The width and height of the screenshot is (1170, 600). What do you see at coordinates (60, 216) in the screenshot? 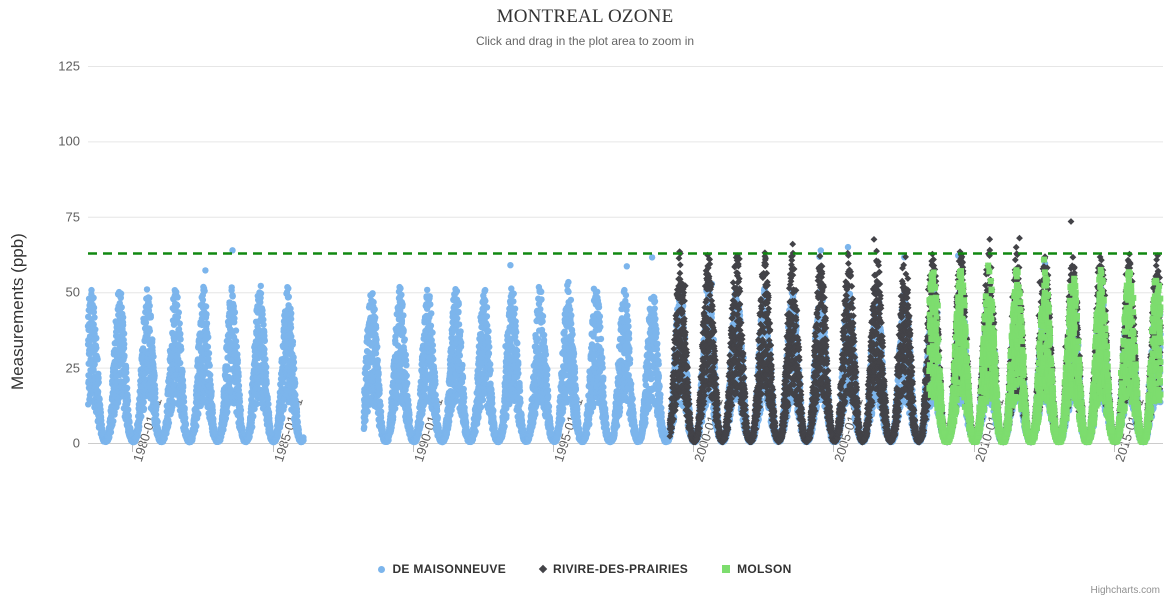
I see `y-axis-tick-label: 75` at bounding box center [60, 216].